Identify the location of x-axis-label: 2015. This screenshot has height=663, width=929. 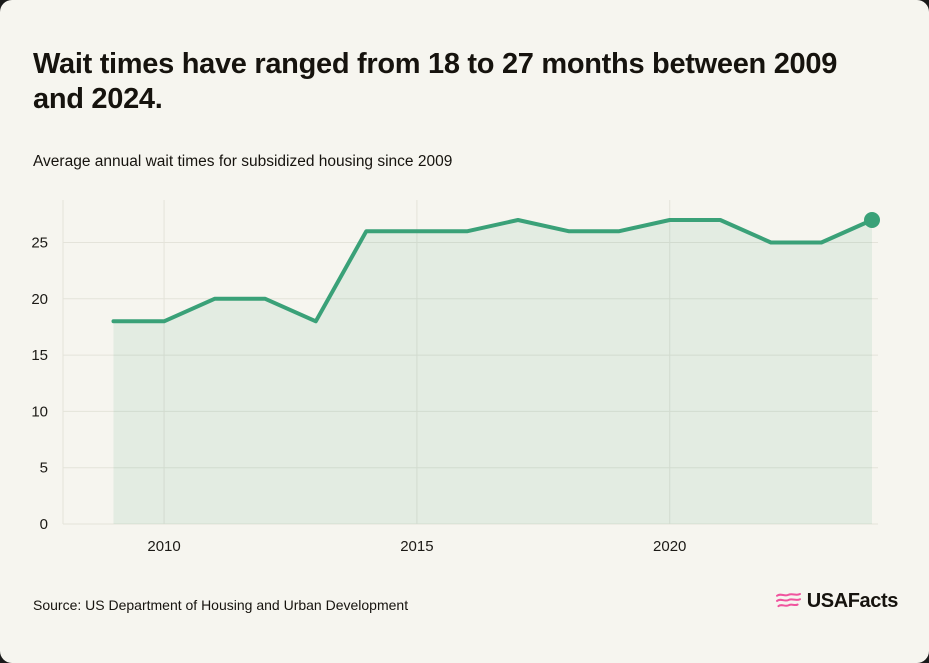
(416, 546).